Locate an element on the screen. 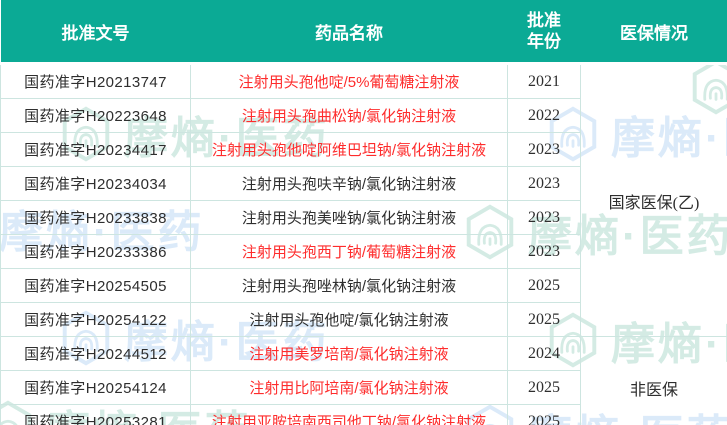 Image resolution: width=727 pixels, height=425 pixels. table-row: 国药准字H20233838 注射用头孢美唑钠/氯化钠注射液 2023 is located at coordinates (363, 217).